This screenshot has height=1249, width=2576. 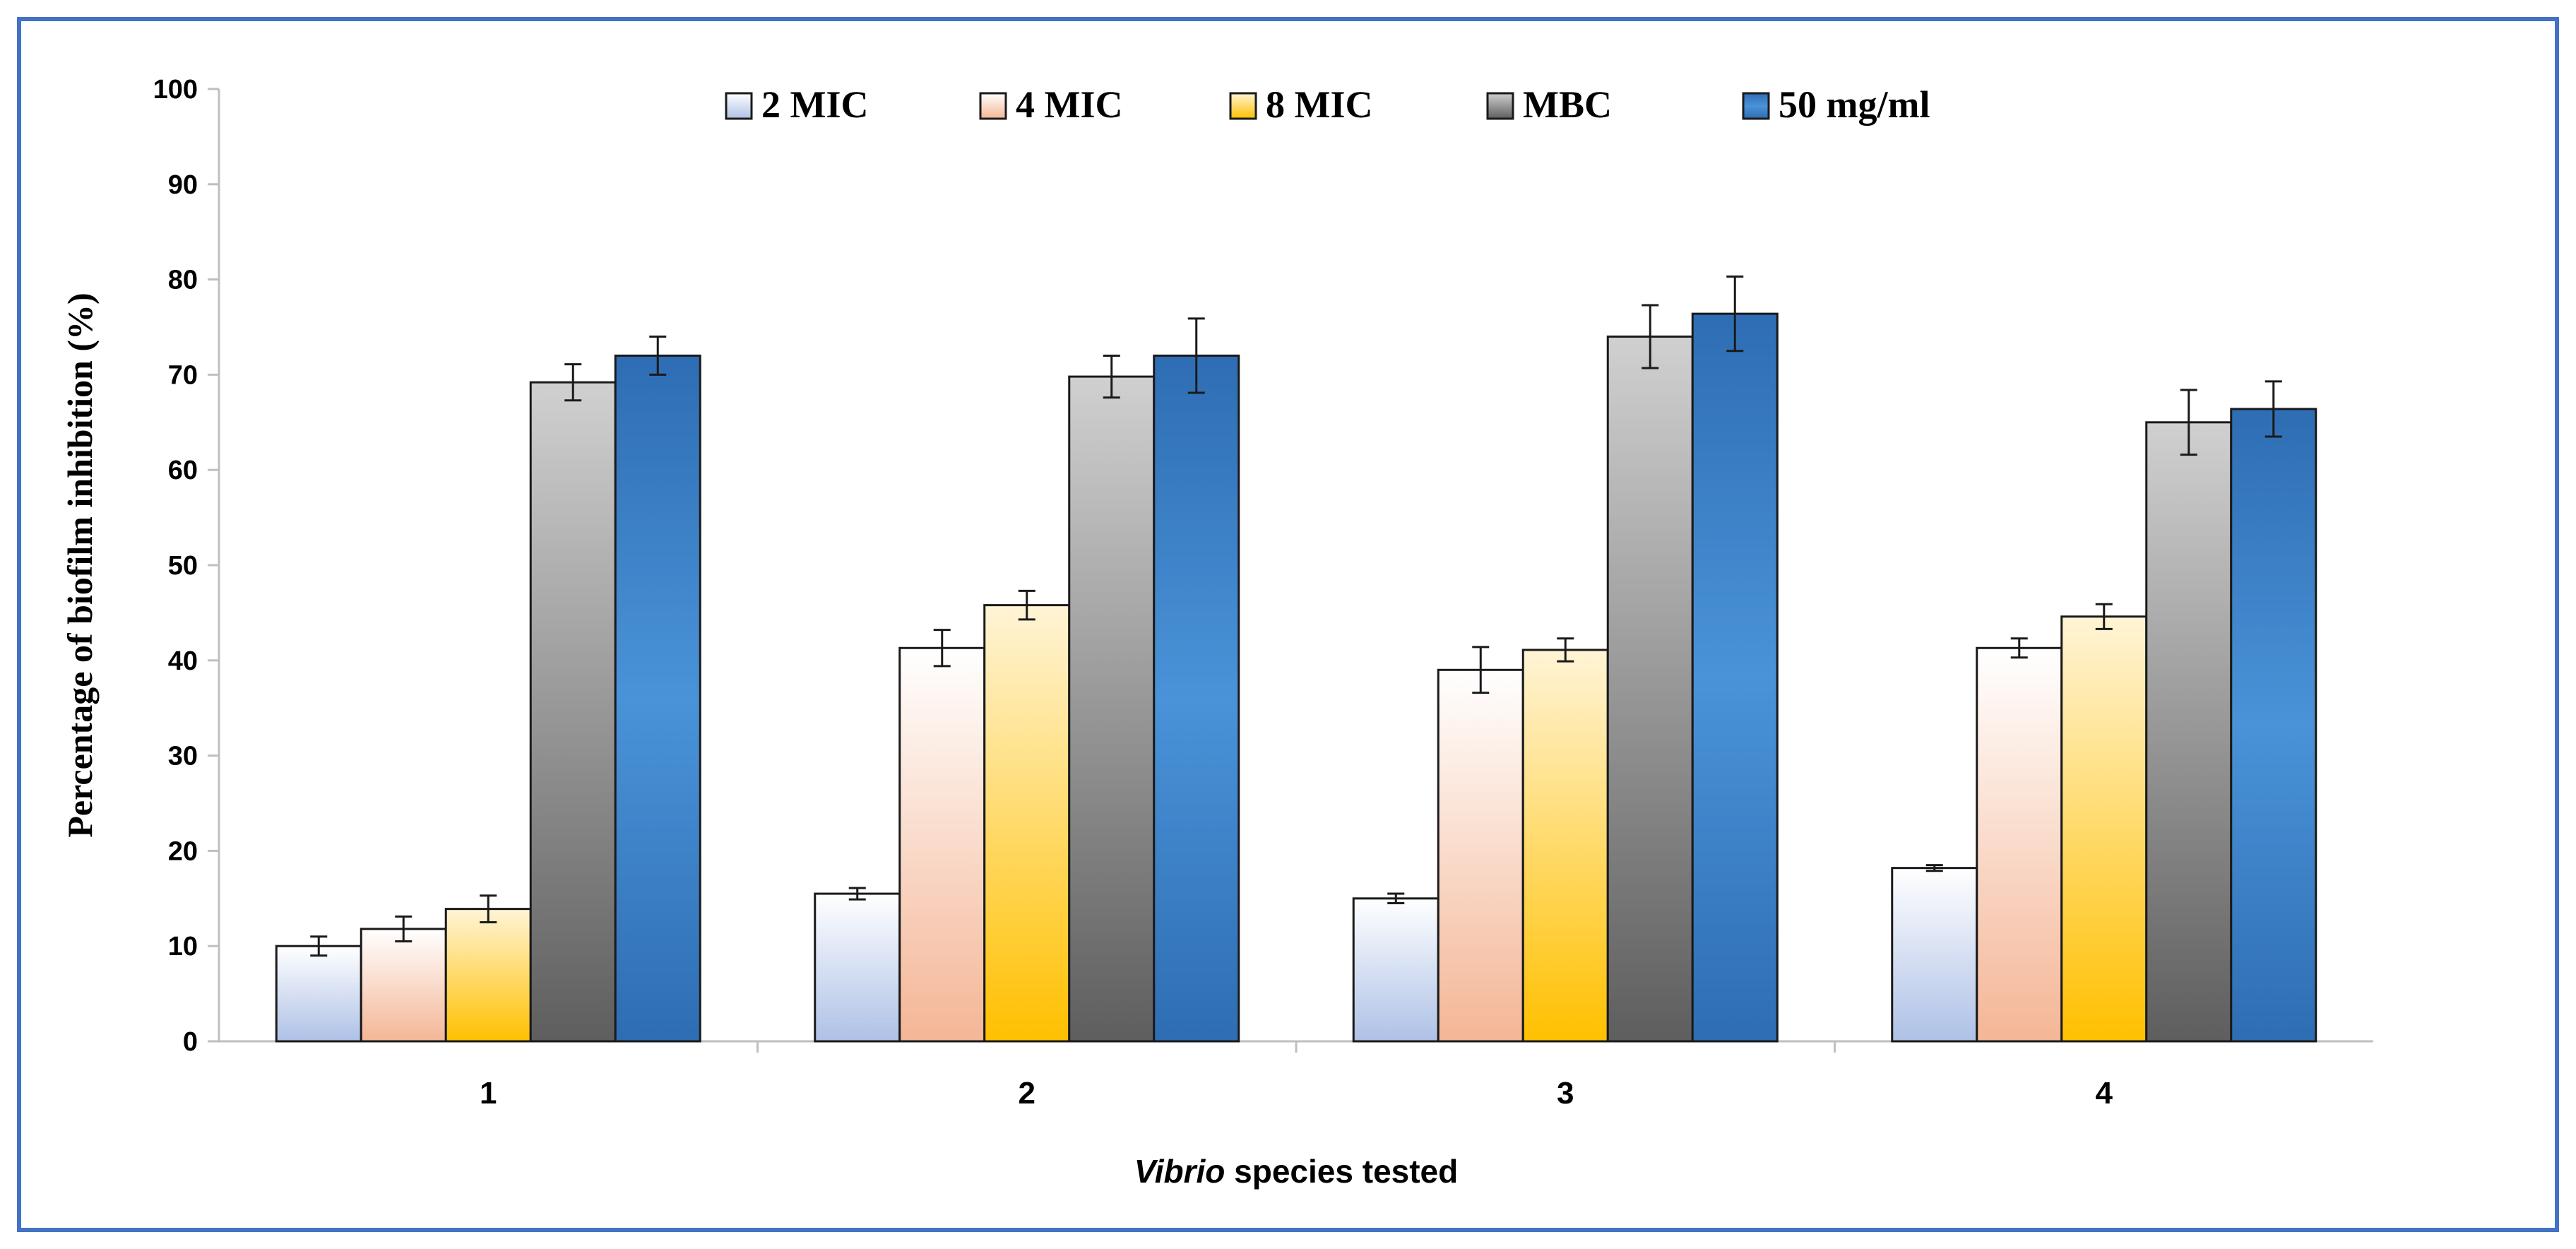 I want to click on legend-label: 8 MIC, so click(x=1319, y=105).